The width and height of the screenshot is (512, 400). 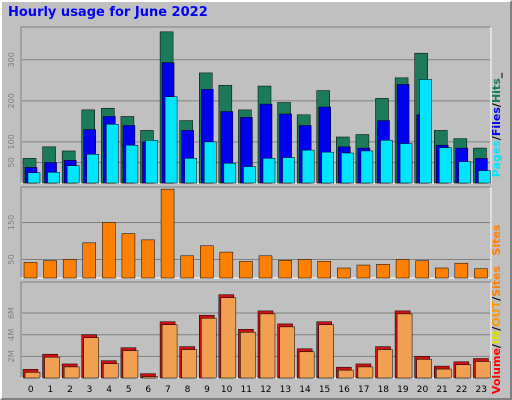 What do you see at coordinates (11, 162) in the screenshot?
I see `y-tick-label: 50` at bounding box center [11, 162].